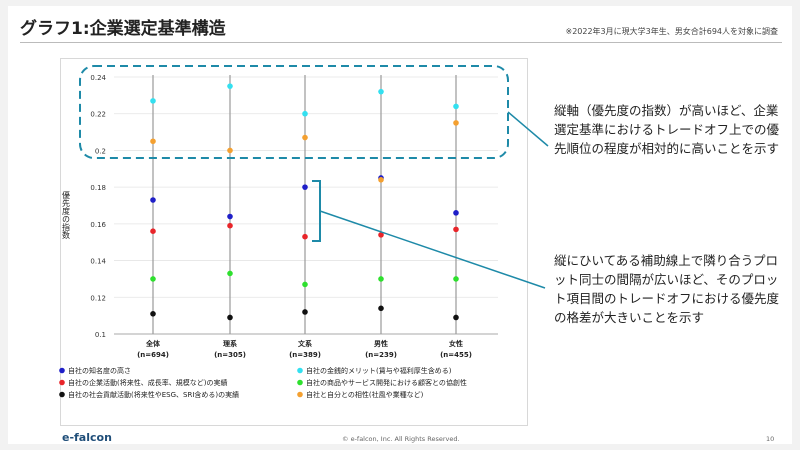  I want to click on x-category-n: (n=239), so click(381, 355).